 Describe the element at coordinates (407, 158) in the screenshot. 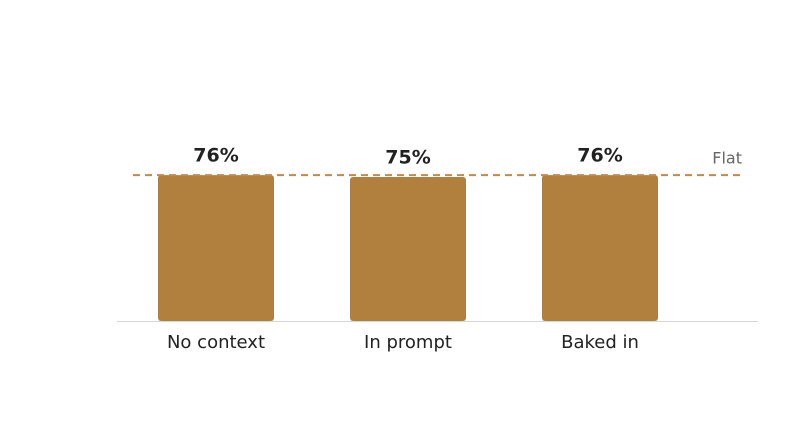

I see `value-label: 75%` at that location.